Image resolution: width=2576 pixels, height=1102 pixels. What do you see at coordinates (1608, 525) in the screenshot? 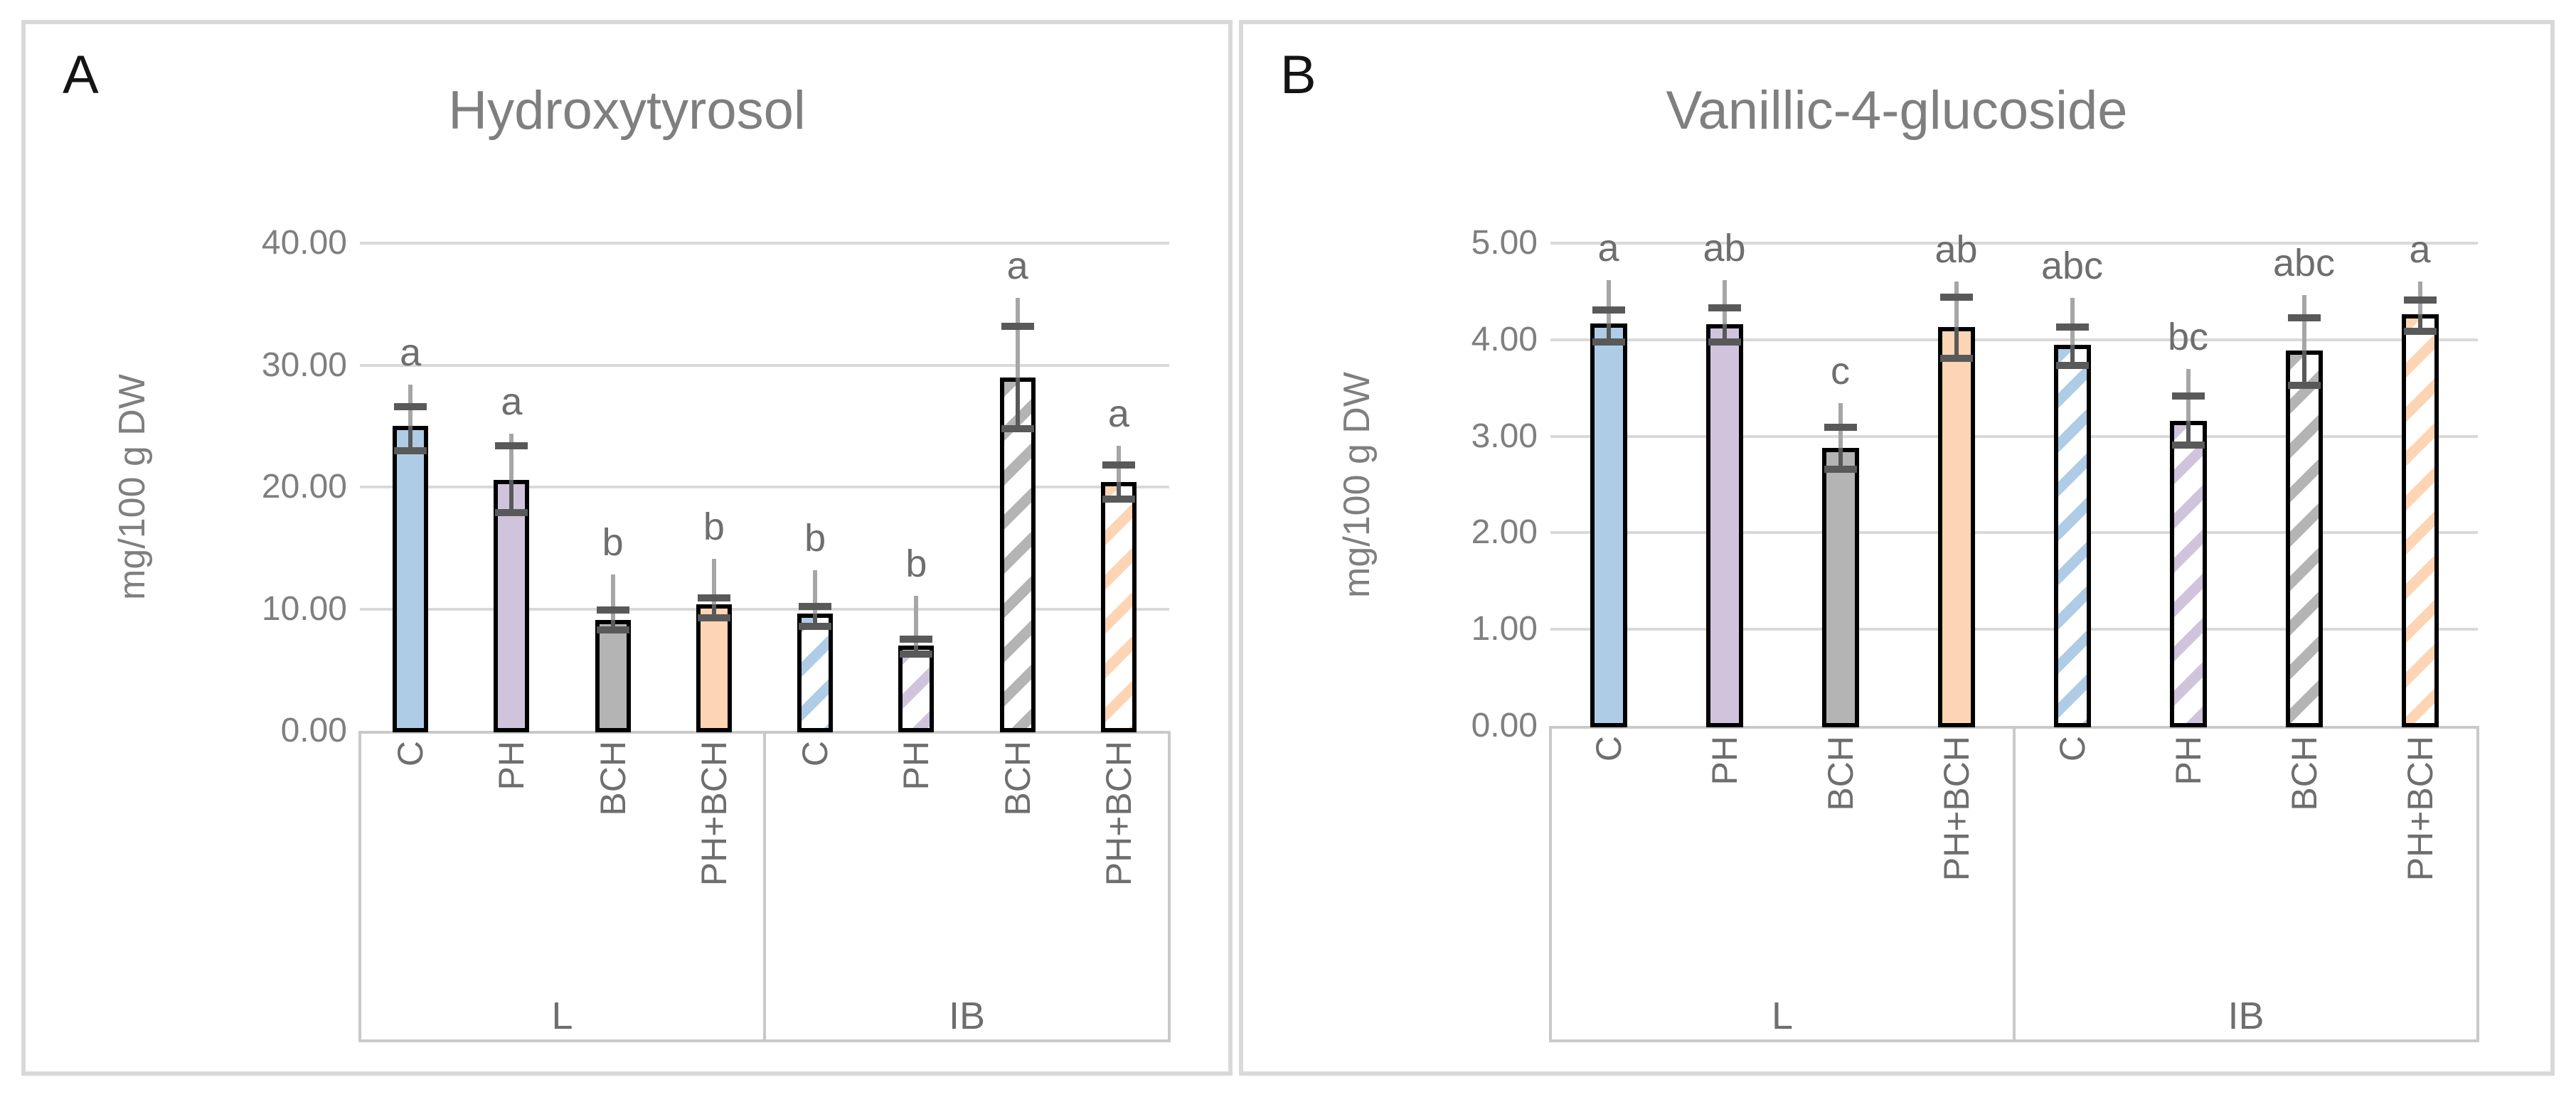
I see `bar-l-c` at bounding box center [1608, 525].